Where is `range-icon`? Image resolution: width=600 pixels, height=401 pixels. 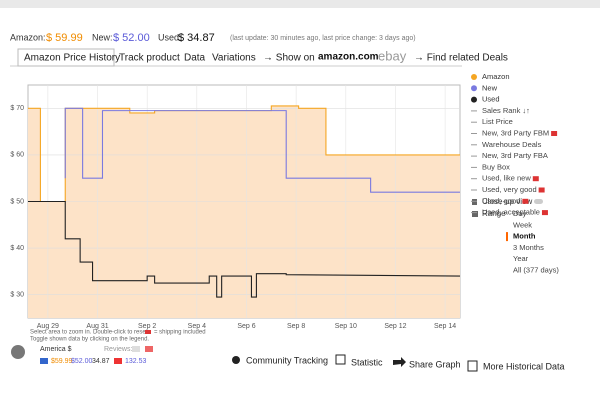 range-icon is located at coordinates (475, 214).